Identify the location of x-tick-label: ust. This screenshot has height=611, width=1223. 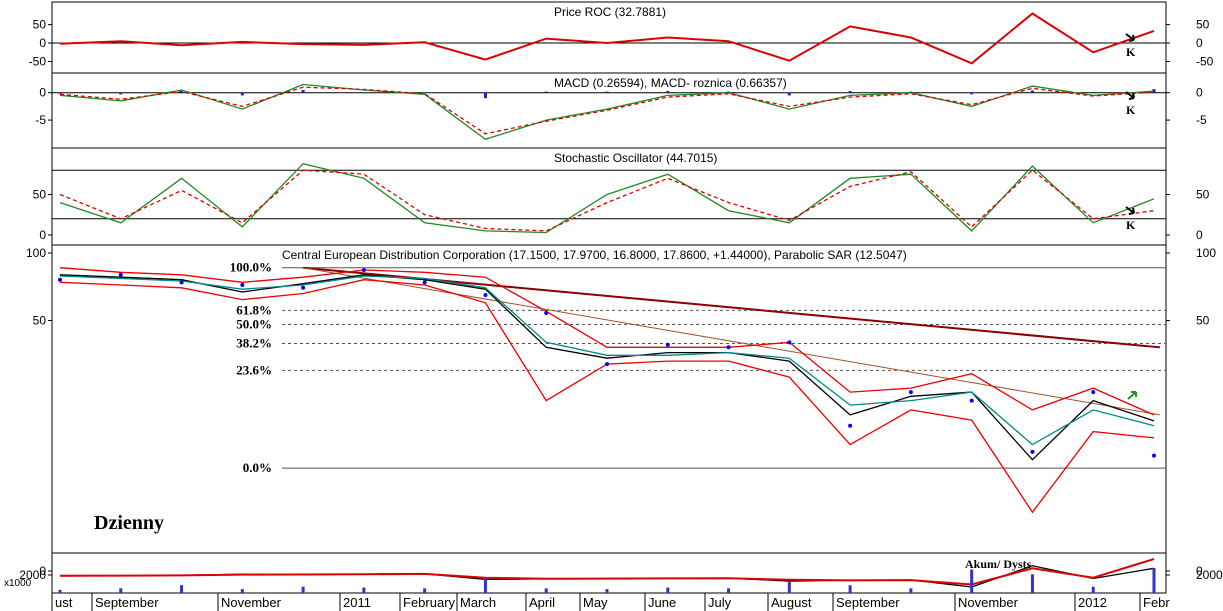
(64, 602).